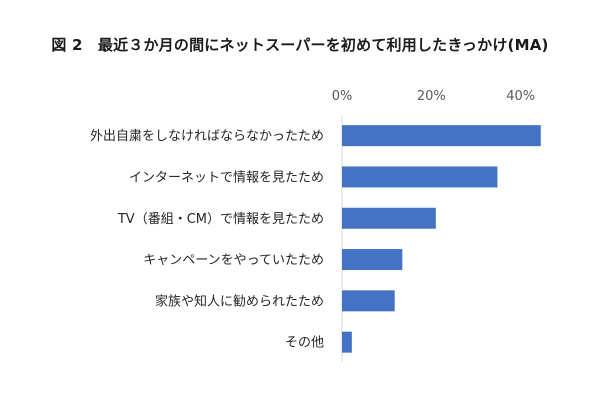 This screenshot has height=400, width=600. Describe the element at coordinates (342, 96) in the screenshot. I see `x-tick-label: 0%` at that location.